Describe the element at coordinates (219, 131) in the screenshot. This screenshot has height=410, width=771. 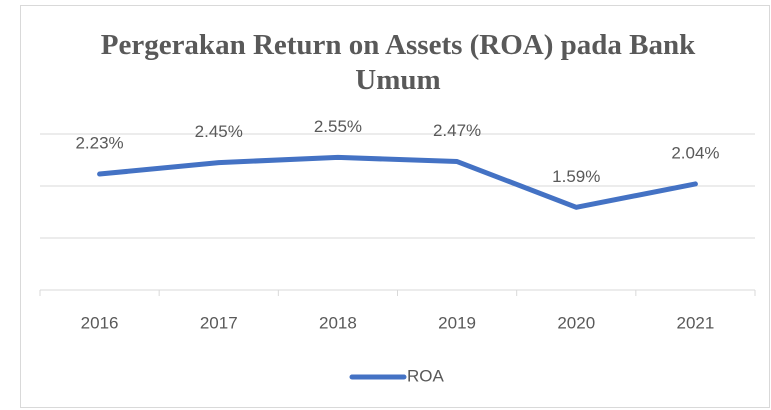
I see `data-label: 2.45%` at that location.